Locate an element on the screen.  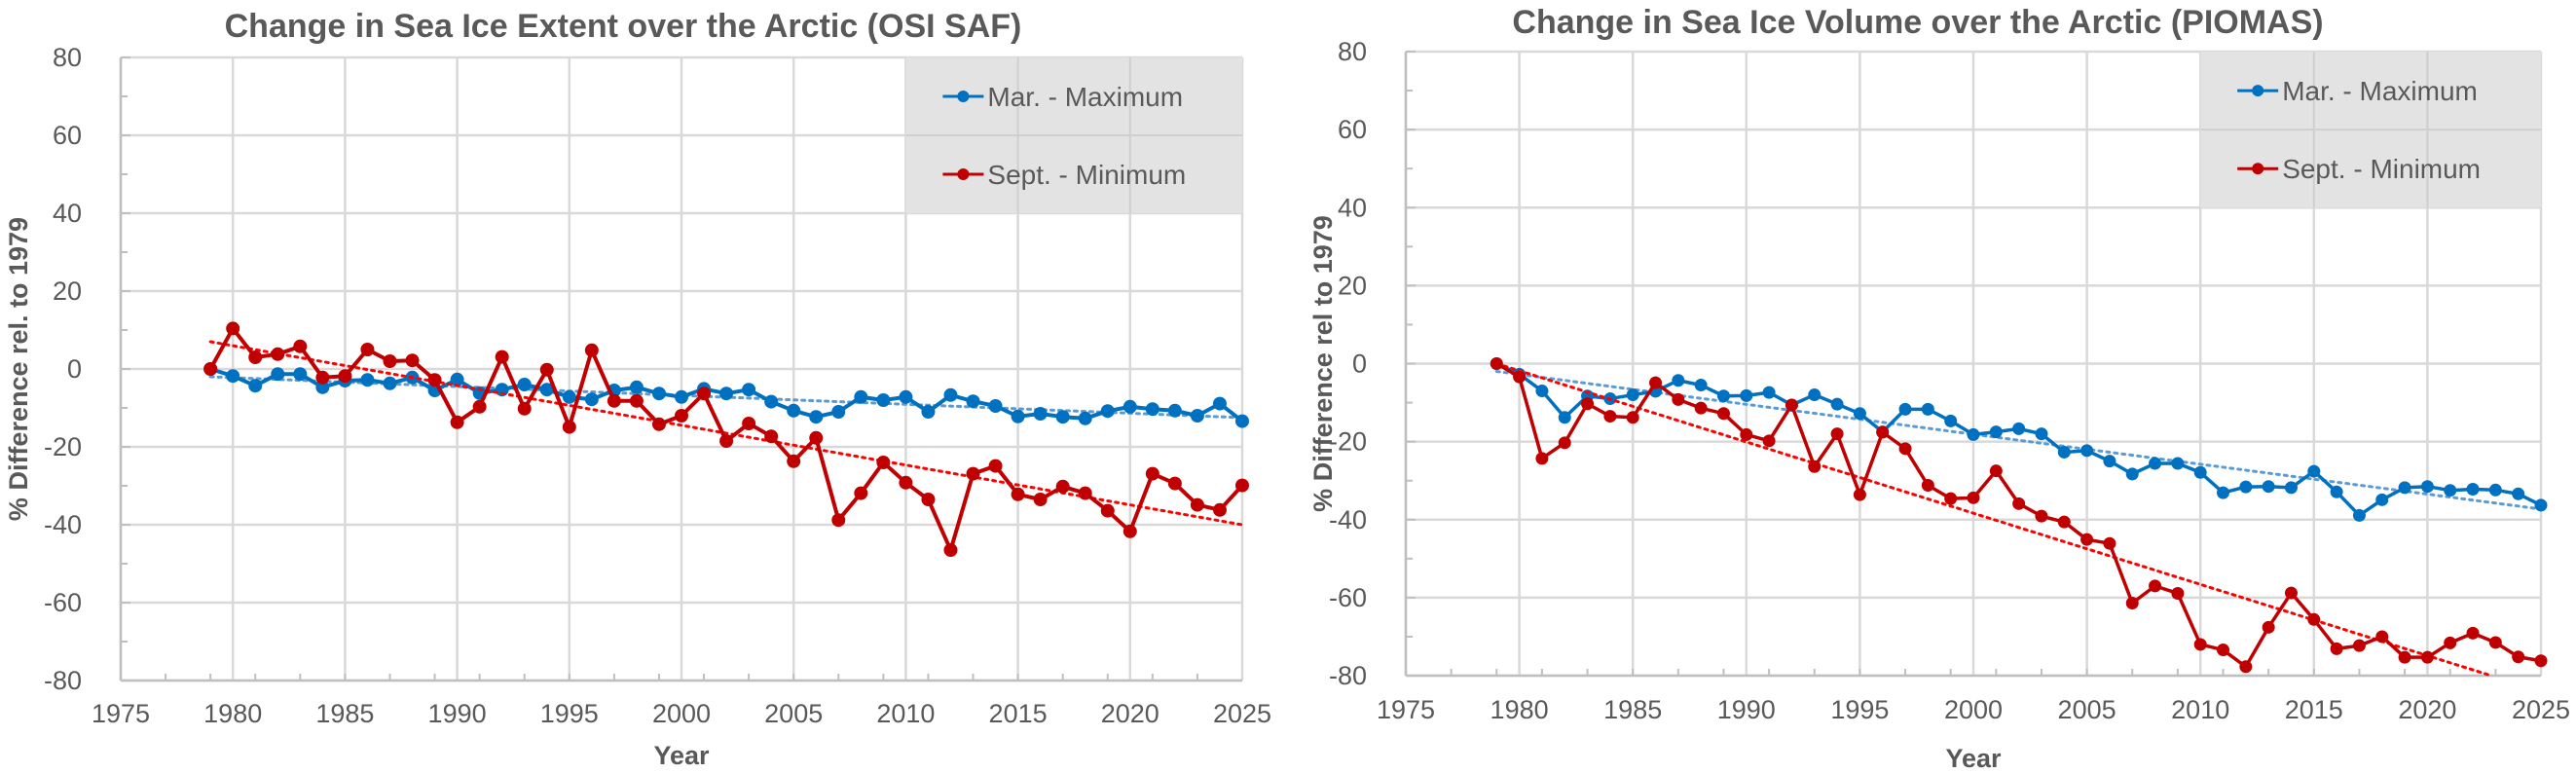
legend-item-september-minimum: Sept. - Minimum is located at coordinates (2359, 169).